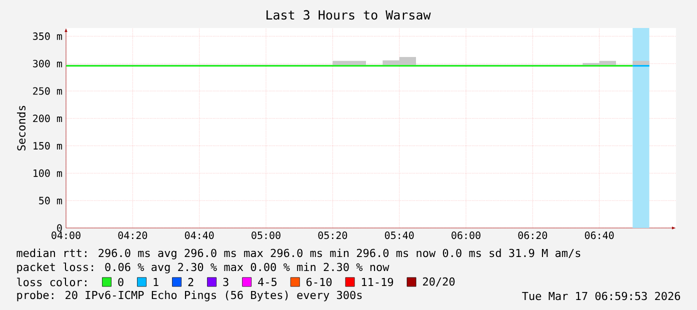  I want to click on y-axis-title: Seconds, so click(21, 128).